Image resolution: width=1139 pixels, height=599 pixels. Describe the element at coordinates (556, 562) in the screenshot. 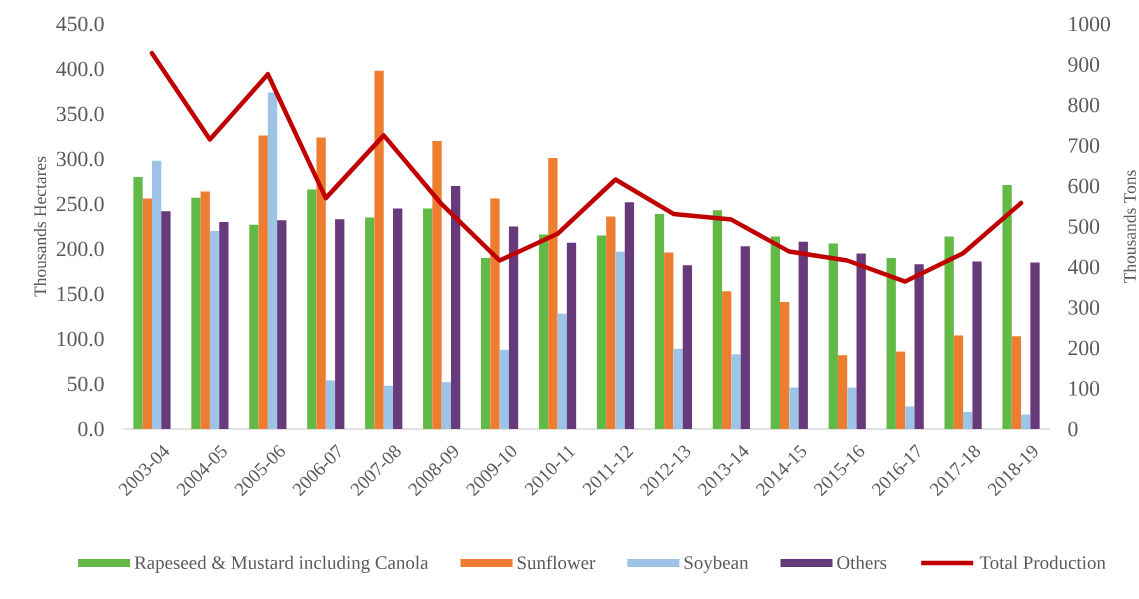

I see `legend-label: Sunflower` at that location.